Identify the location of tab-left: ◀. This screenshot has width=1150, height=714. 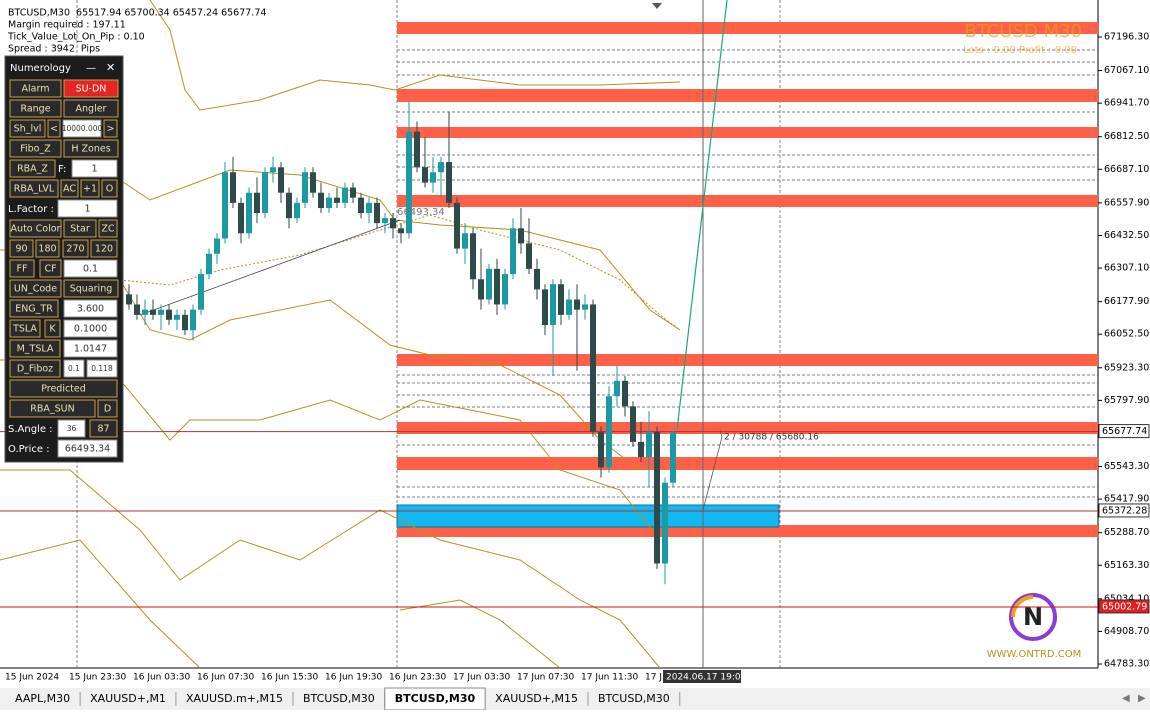
(1126, 698).